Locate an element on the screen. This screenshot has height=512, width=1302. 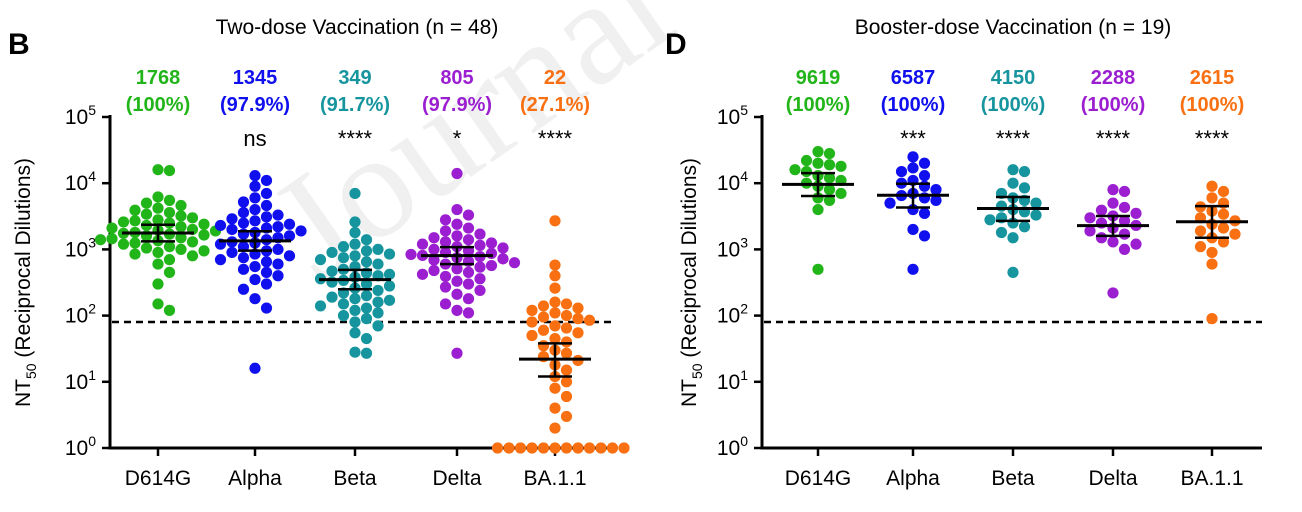
percent-label: (100%) is located at coordinates (1113, 105).